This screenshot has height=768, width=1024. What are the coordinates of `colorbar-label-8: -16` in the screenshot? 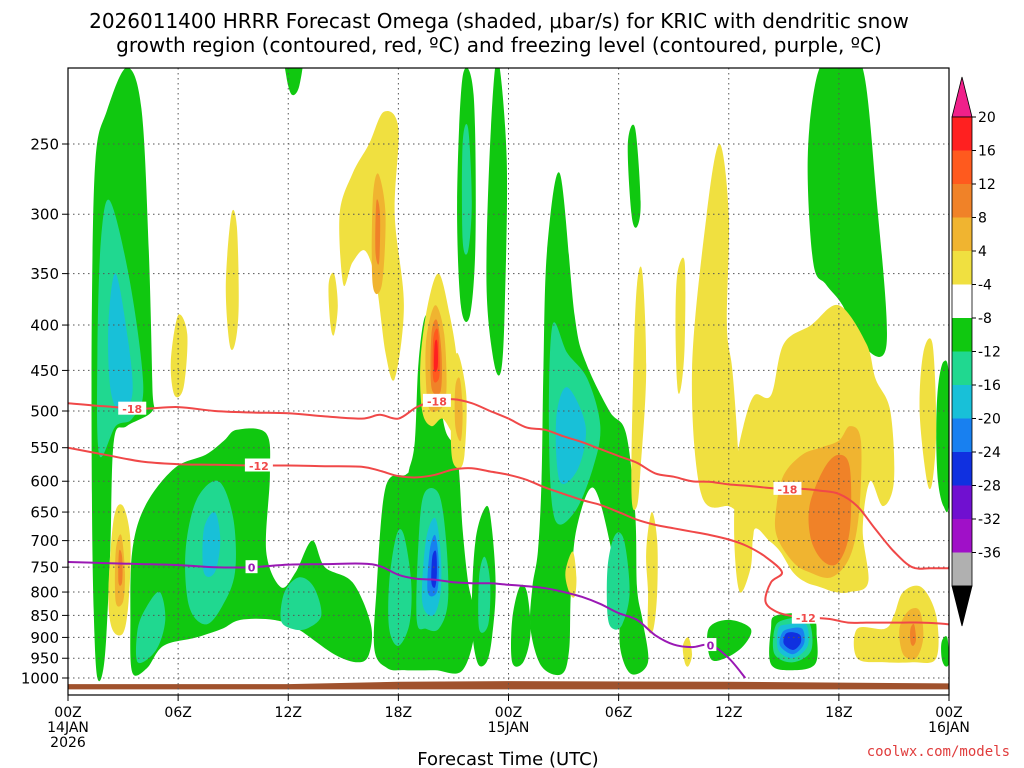 It's located at (989, 386).